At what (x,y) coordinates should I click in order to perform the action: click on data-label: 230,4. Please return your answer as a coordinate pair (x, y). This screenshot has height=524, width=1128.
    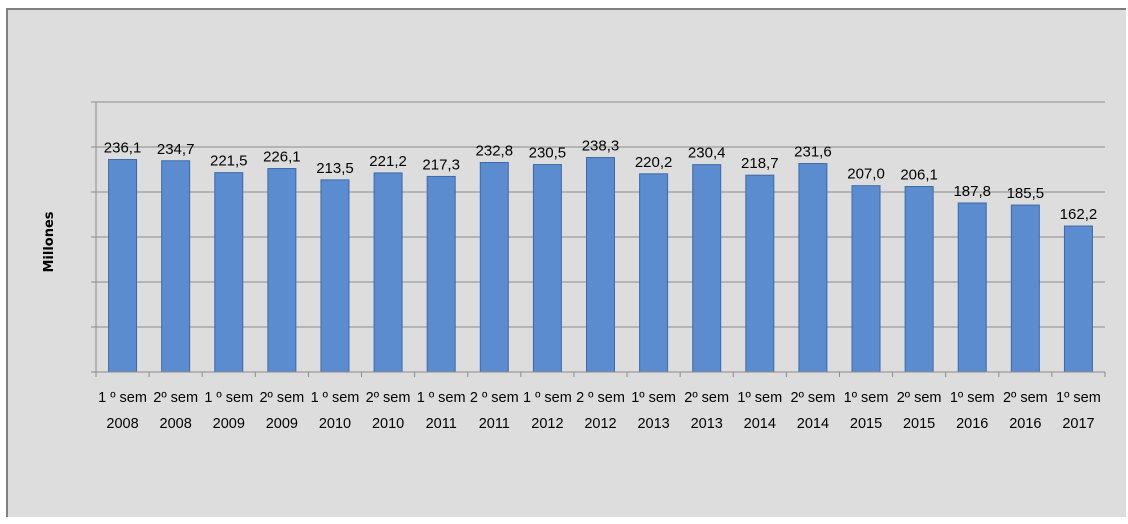
    Looking at the image, I should click on (707, 153).